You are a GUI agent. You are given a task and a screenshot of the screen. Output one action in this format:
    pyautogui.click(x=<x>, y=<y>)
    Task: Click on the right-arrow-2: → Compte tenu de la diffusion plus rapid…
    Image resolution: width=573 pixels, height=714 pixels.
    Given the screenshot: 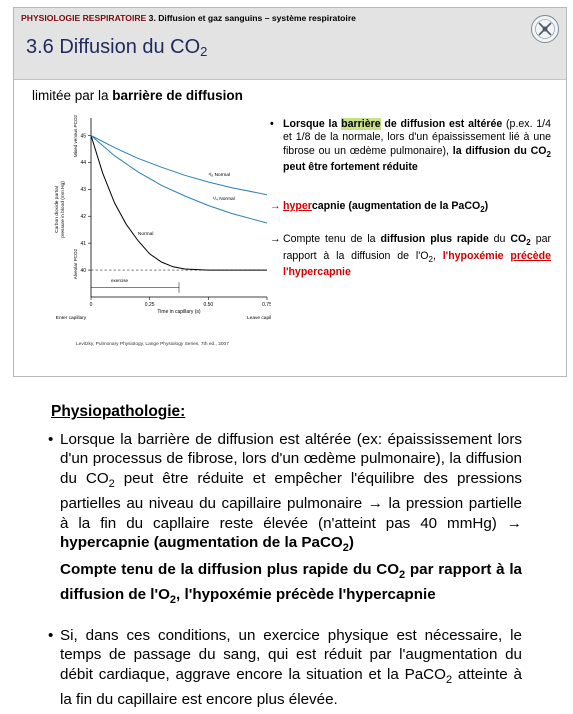 What is the action you would take?
    pyautogui.click(x=411, y=256)
    